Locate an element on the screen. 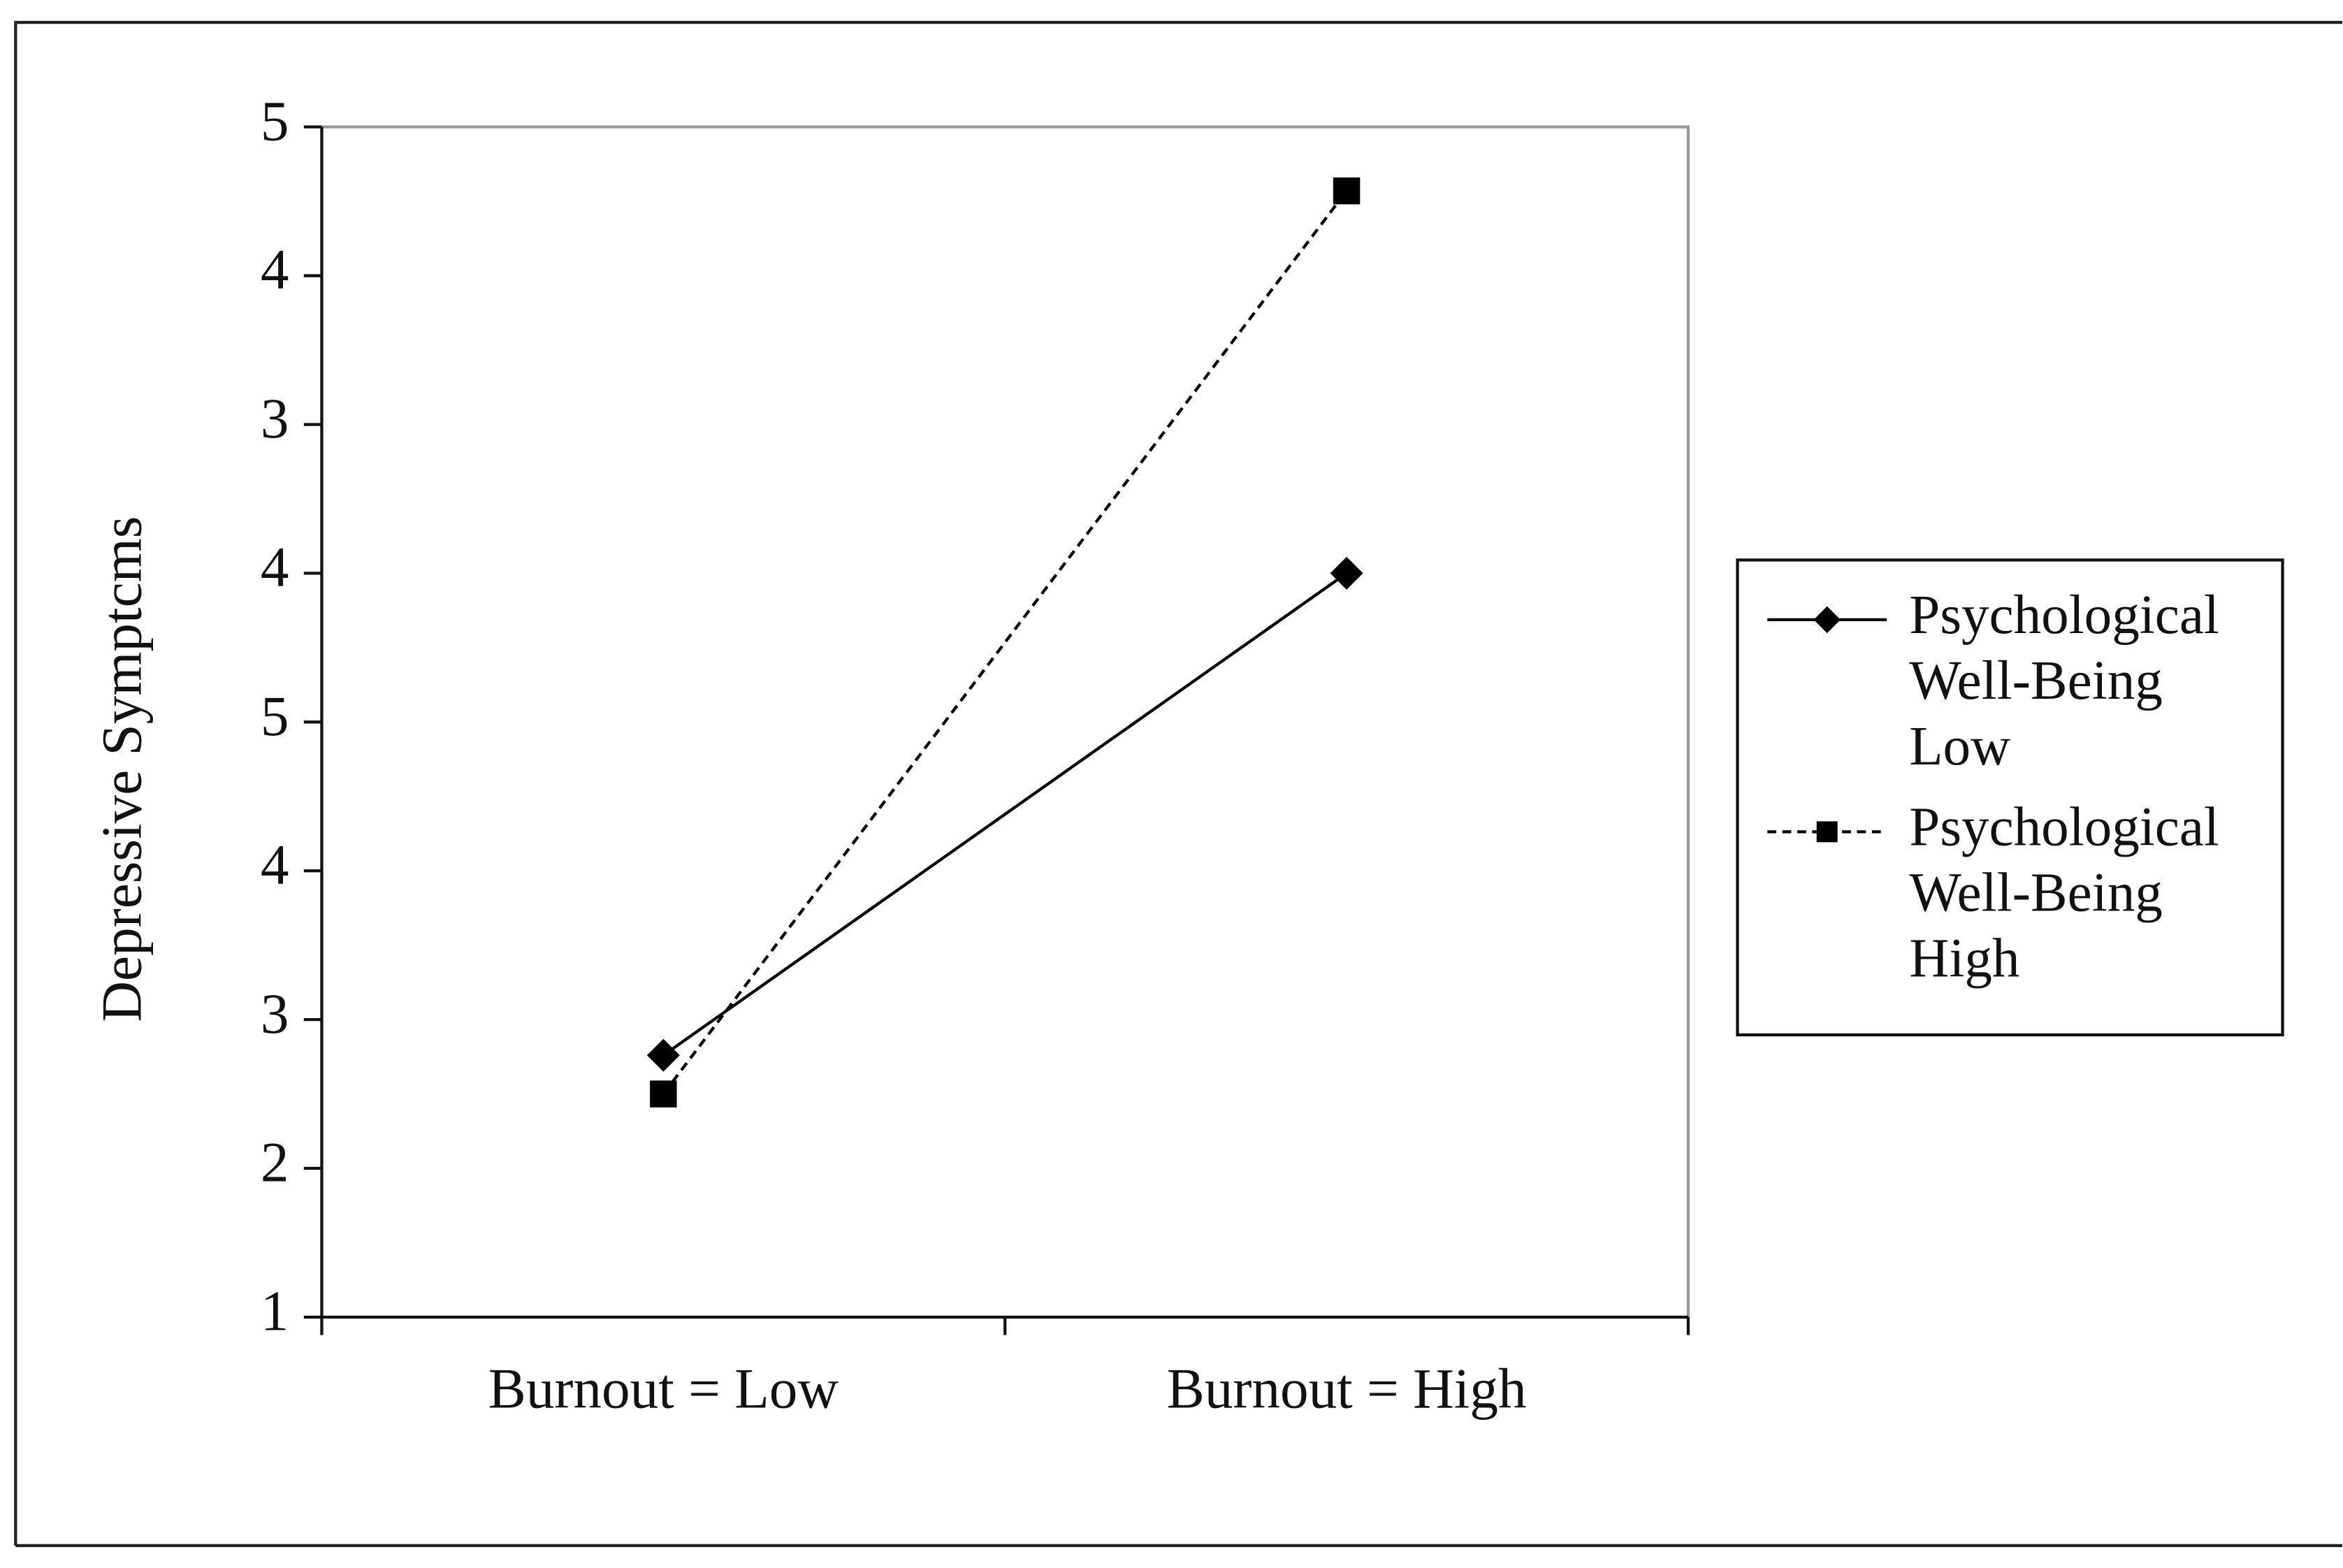 The width and height of the screenshot is (2343, 1568). y-tick-label: 2 is located at coordinates (275, 1162).